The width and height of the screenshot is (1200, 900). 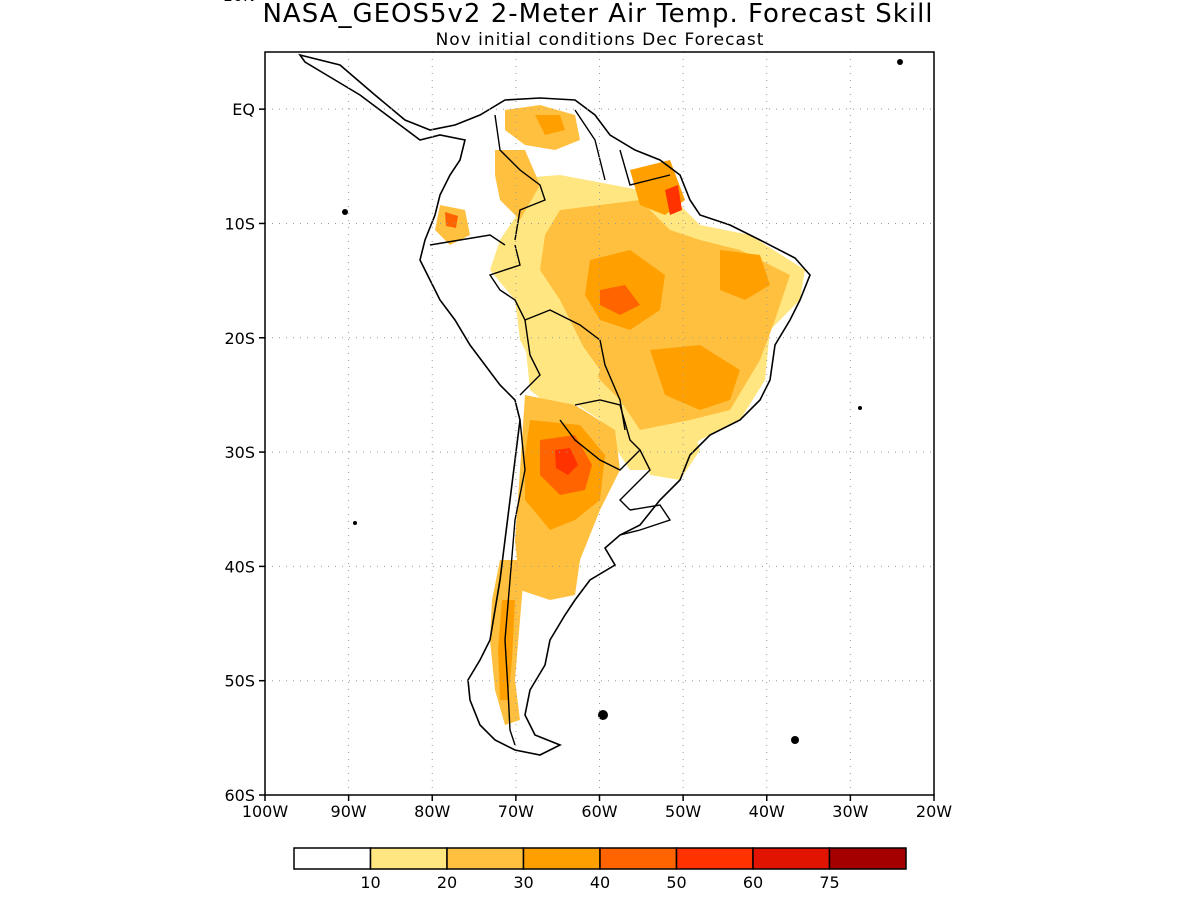 I want to click on colorbar-label: 40, so click(x=600, y=882).